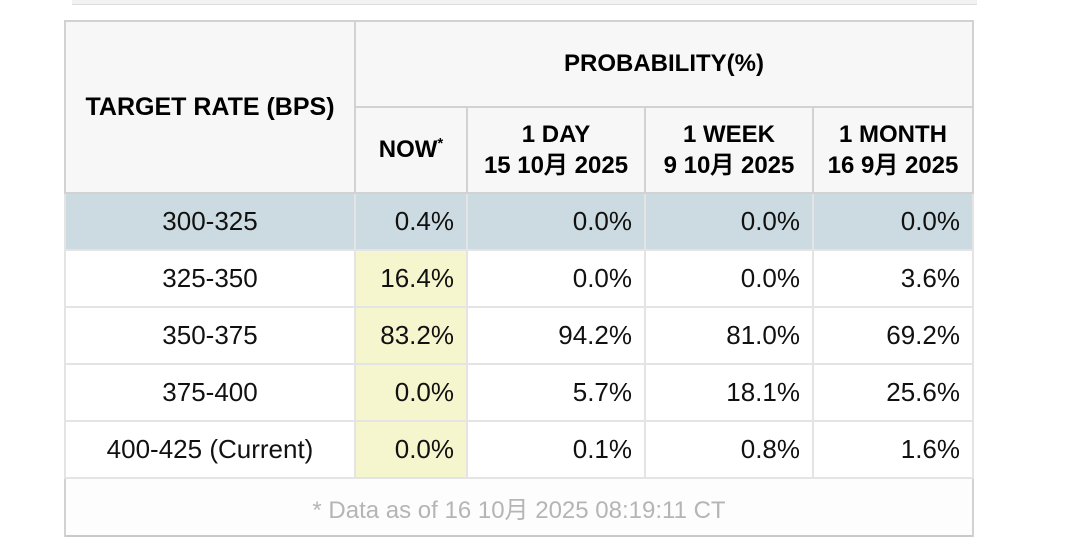 The image size is (1080, 537). Describe the element at coordinates (893, 150) in the screenshot. I see `column-header-1-month: 1 MONTH 16 9月 2025` at that location.